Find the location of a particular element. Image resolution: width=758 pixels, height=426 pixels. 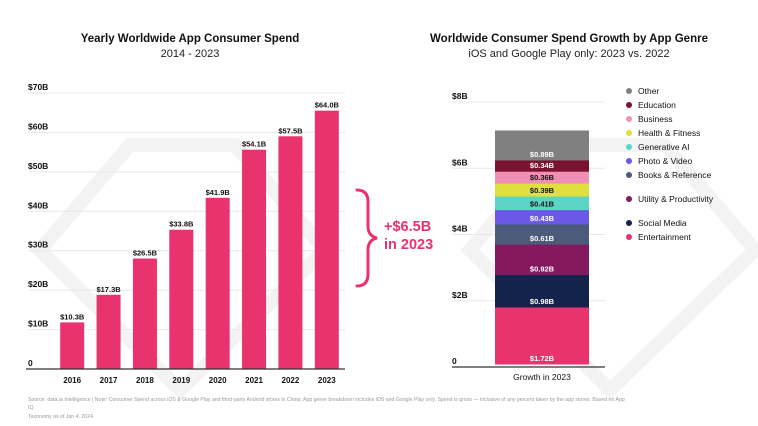

bar-2021 is located at coordinates (254, 259).